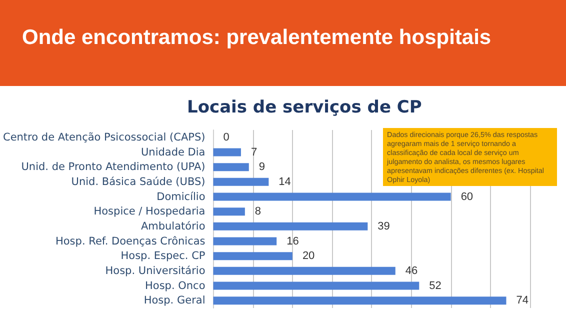 This screenshot has width=566, height=318. What do you see at coordinates (173, 226) in the screenshot?
I see `y-tick-label: Ambulatório` at bounding box center [173, 226].